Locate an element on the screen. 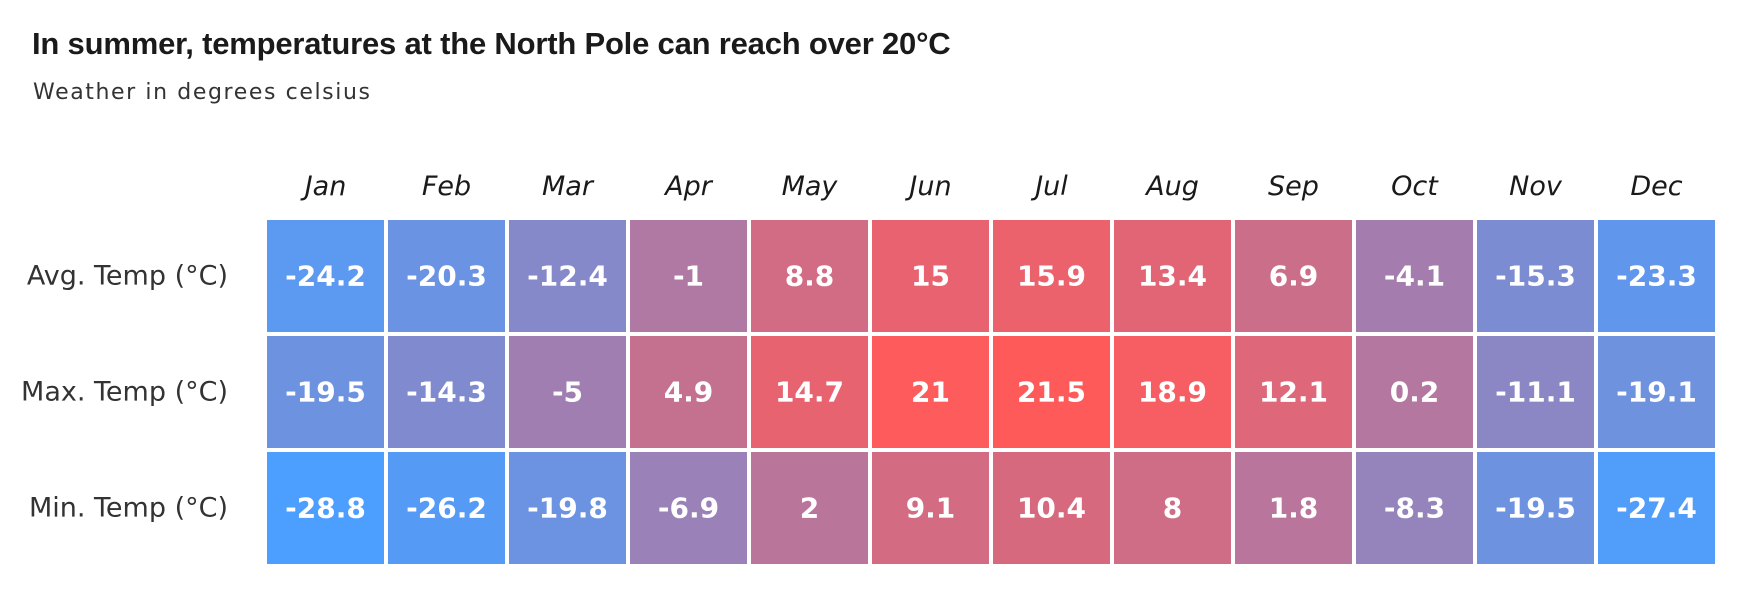  column-labels: Jan Feb Mar Apr May Jun Jul Aug Sep Oct Nov Dec is located at coordinates (991, 186).